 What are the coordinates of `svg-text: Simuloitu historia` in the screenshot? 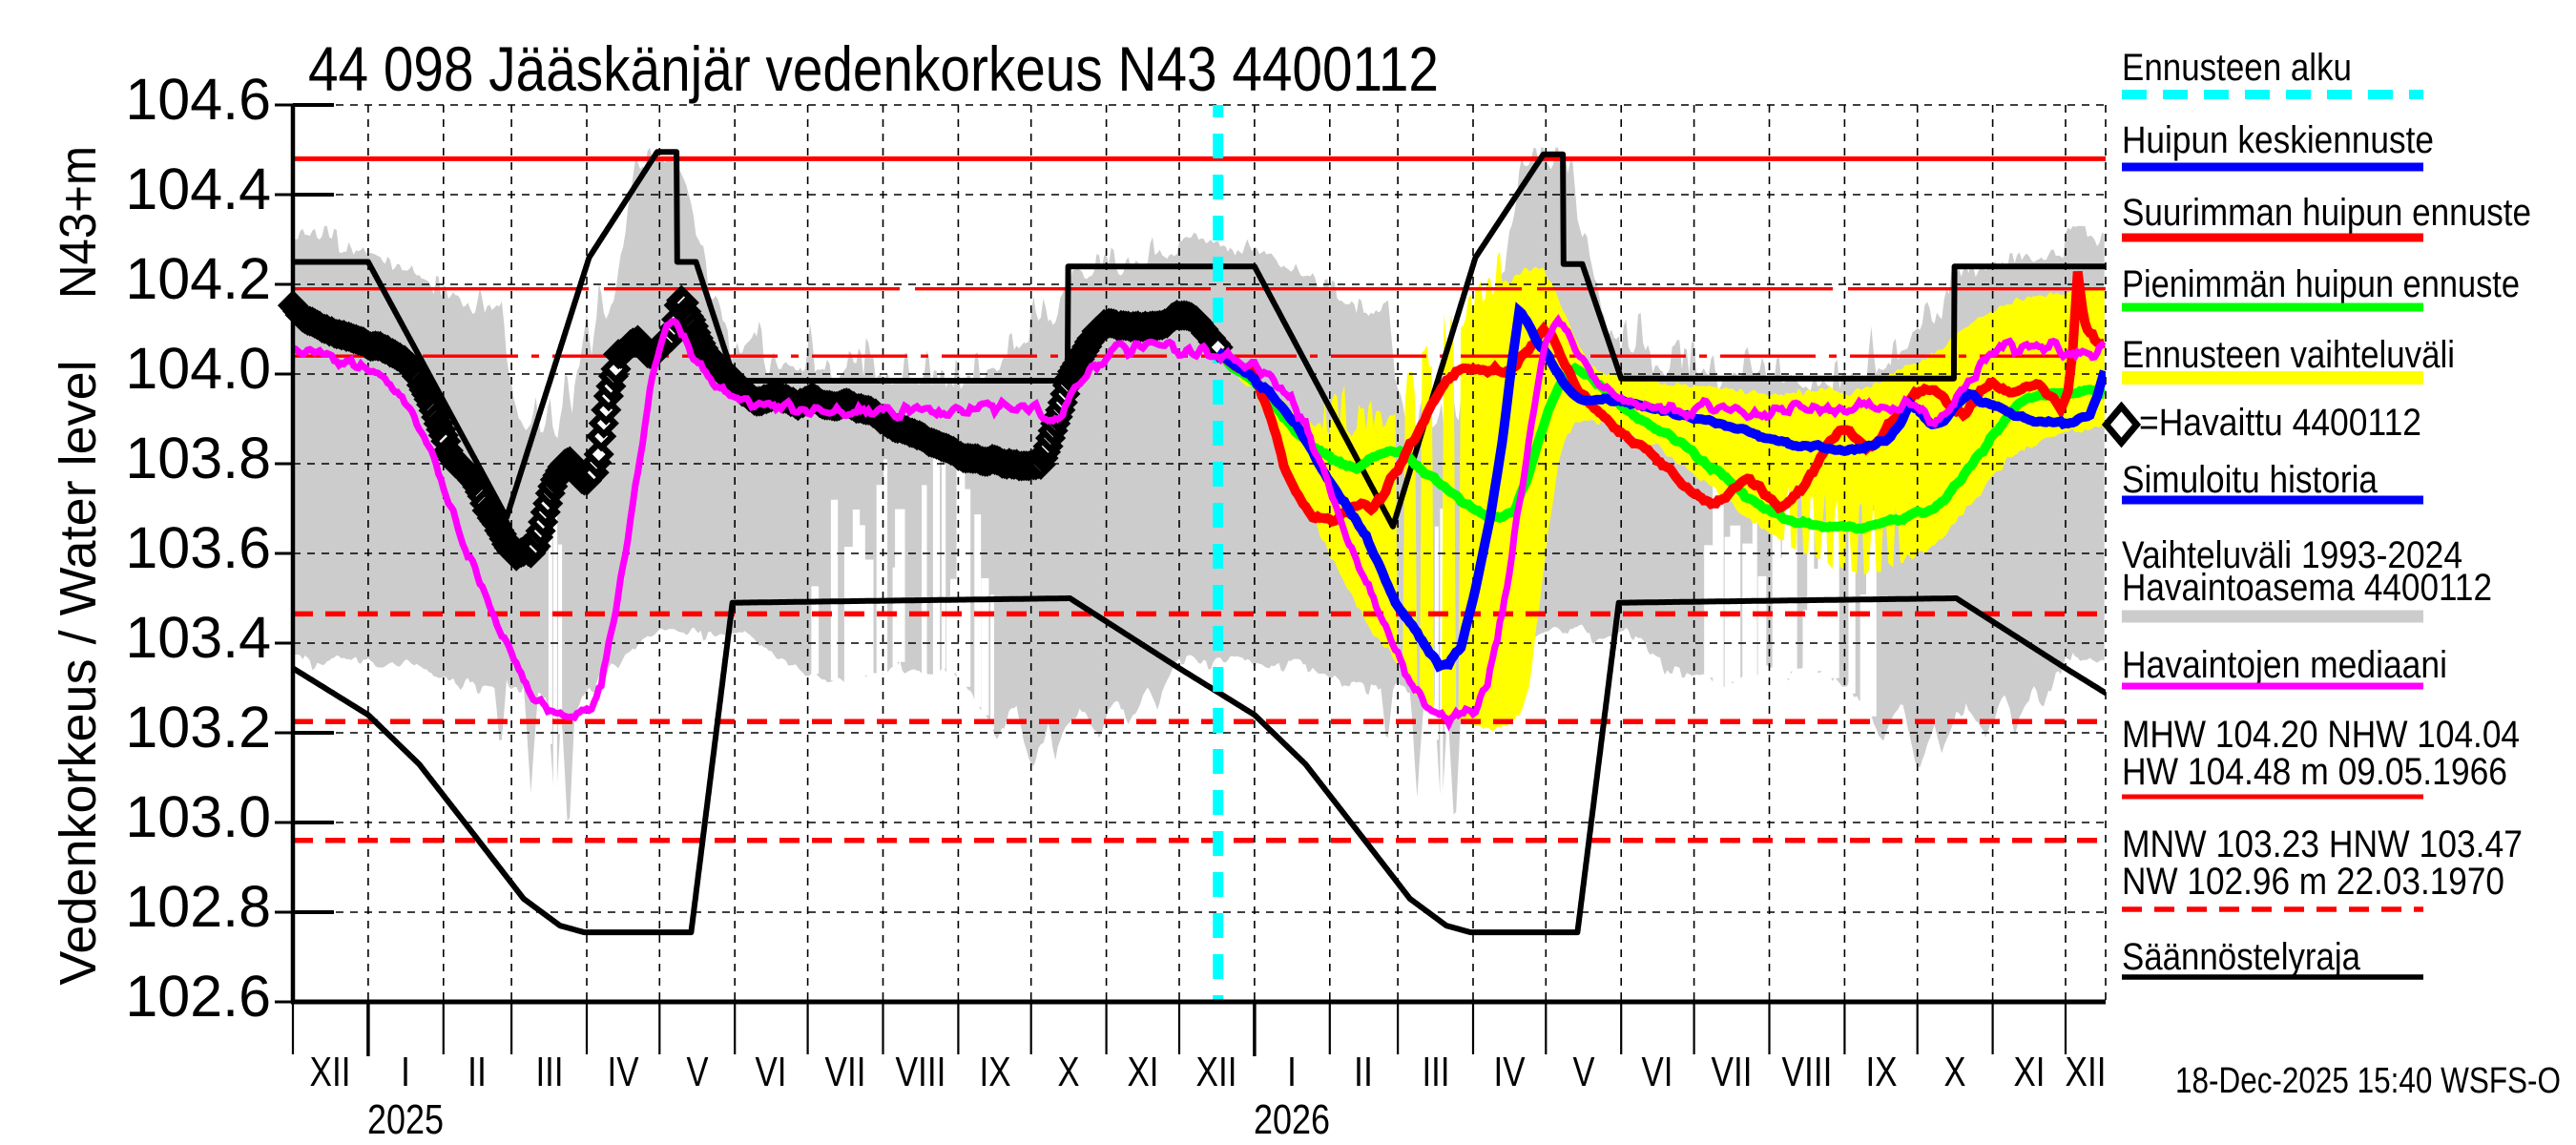 It's located at (2250, 480).